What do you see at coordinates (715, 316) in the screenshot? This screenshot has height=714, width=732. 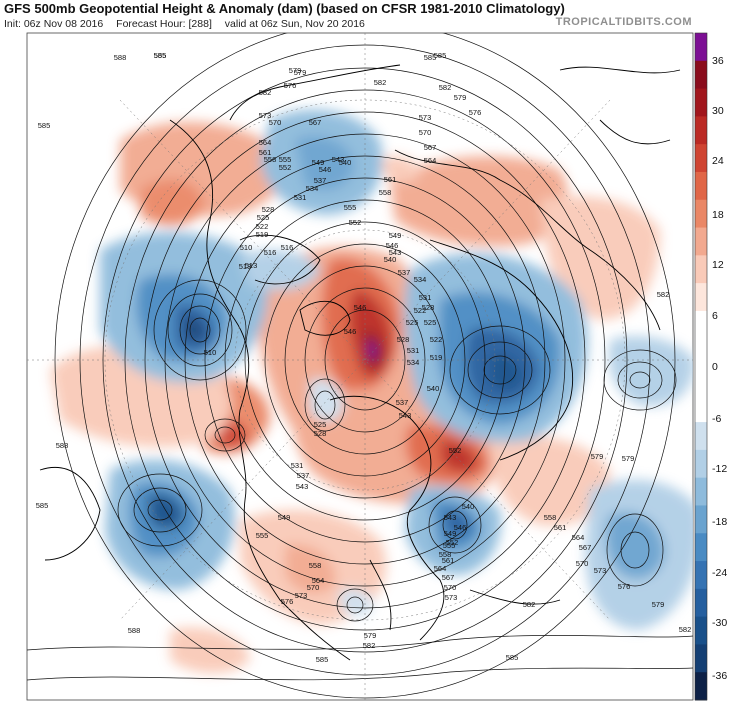 I see `colorbar-tick-label: 6` at bounding box center [715, 316].